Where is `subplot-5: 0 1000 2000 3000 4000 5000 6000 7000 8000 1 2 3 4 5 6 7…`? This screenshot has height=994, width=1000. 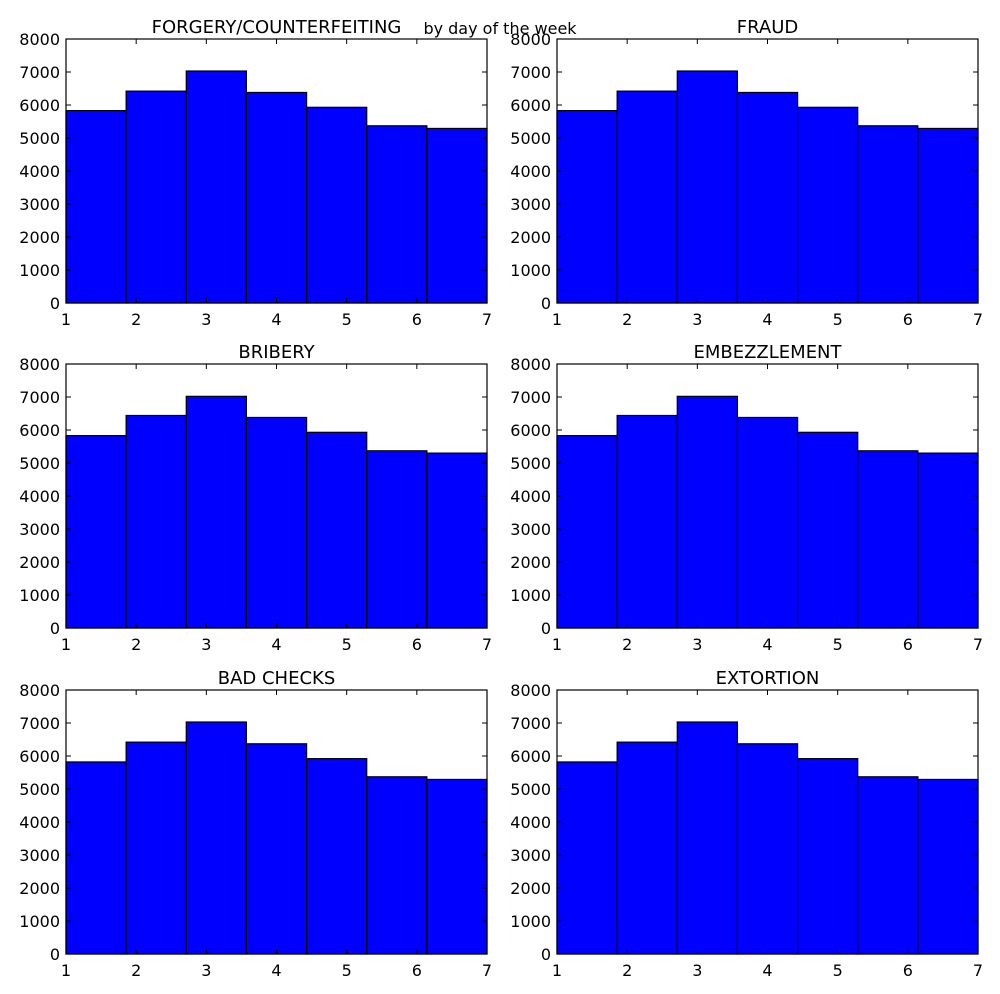
subplot-5: 0 1000 2000 3000 4000 5000 6000 7000 8000 1 2 3 4 5 6 7… is located at coordinates (255, 824).